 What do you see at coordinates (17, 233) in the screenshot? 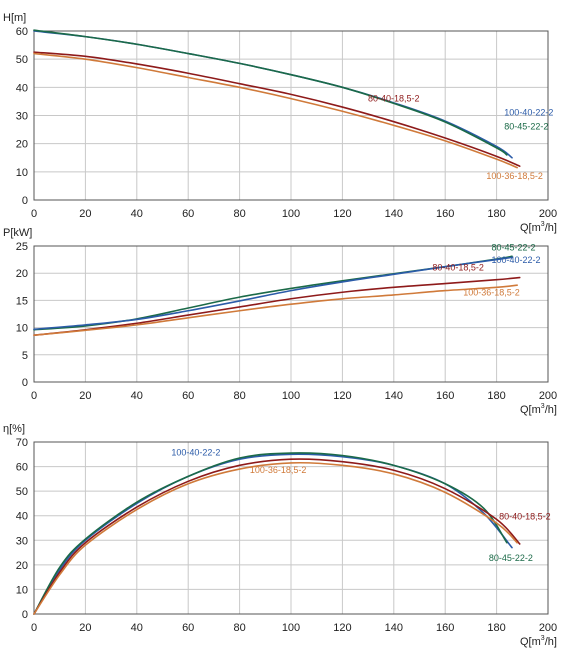
I see `y-axis-label: P[kW]` at bounding box center [17, 233].